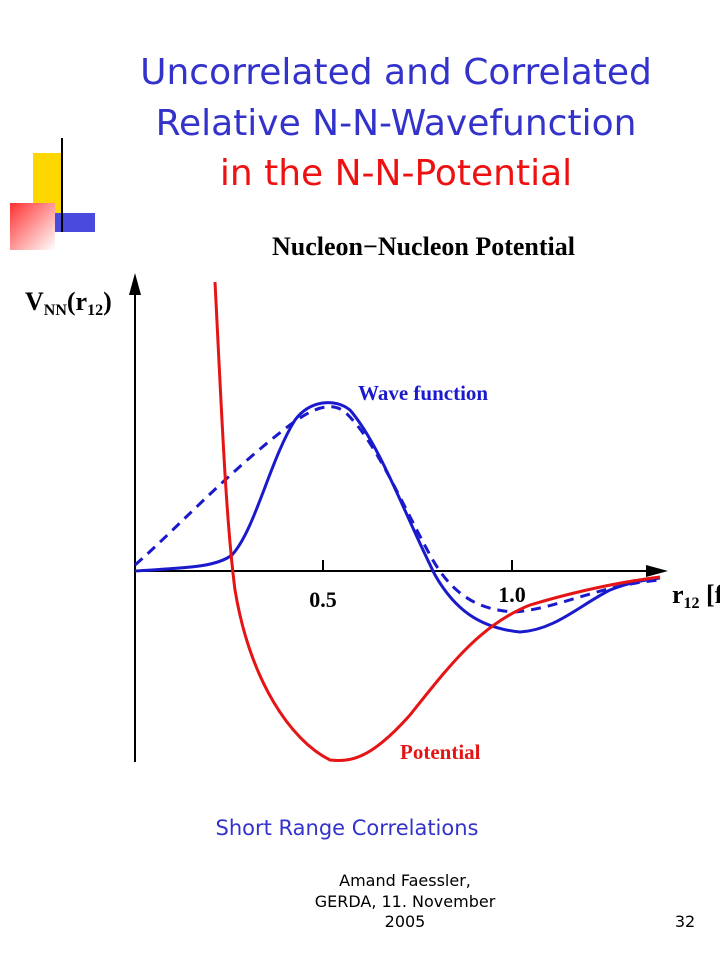 This screenshot has height=960, width=720. Describe the element at coordinates (135, 284) in the screenshot. I see `y-arrow` at that location.